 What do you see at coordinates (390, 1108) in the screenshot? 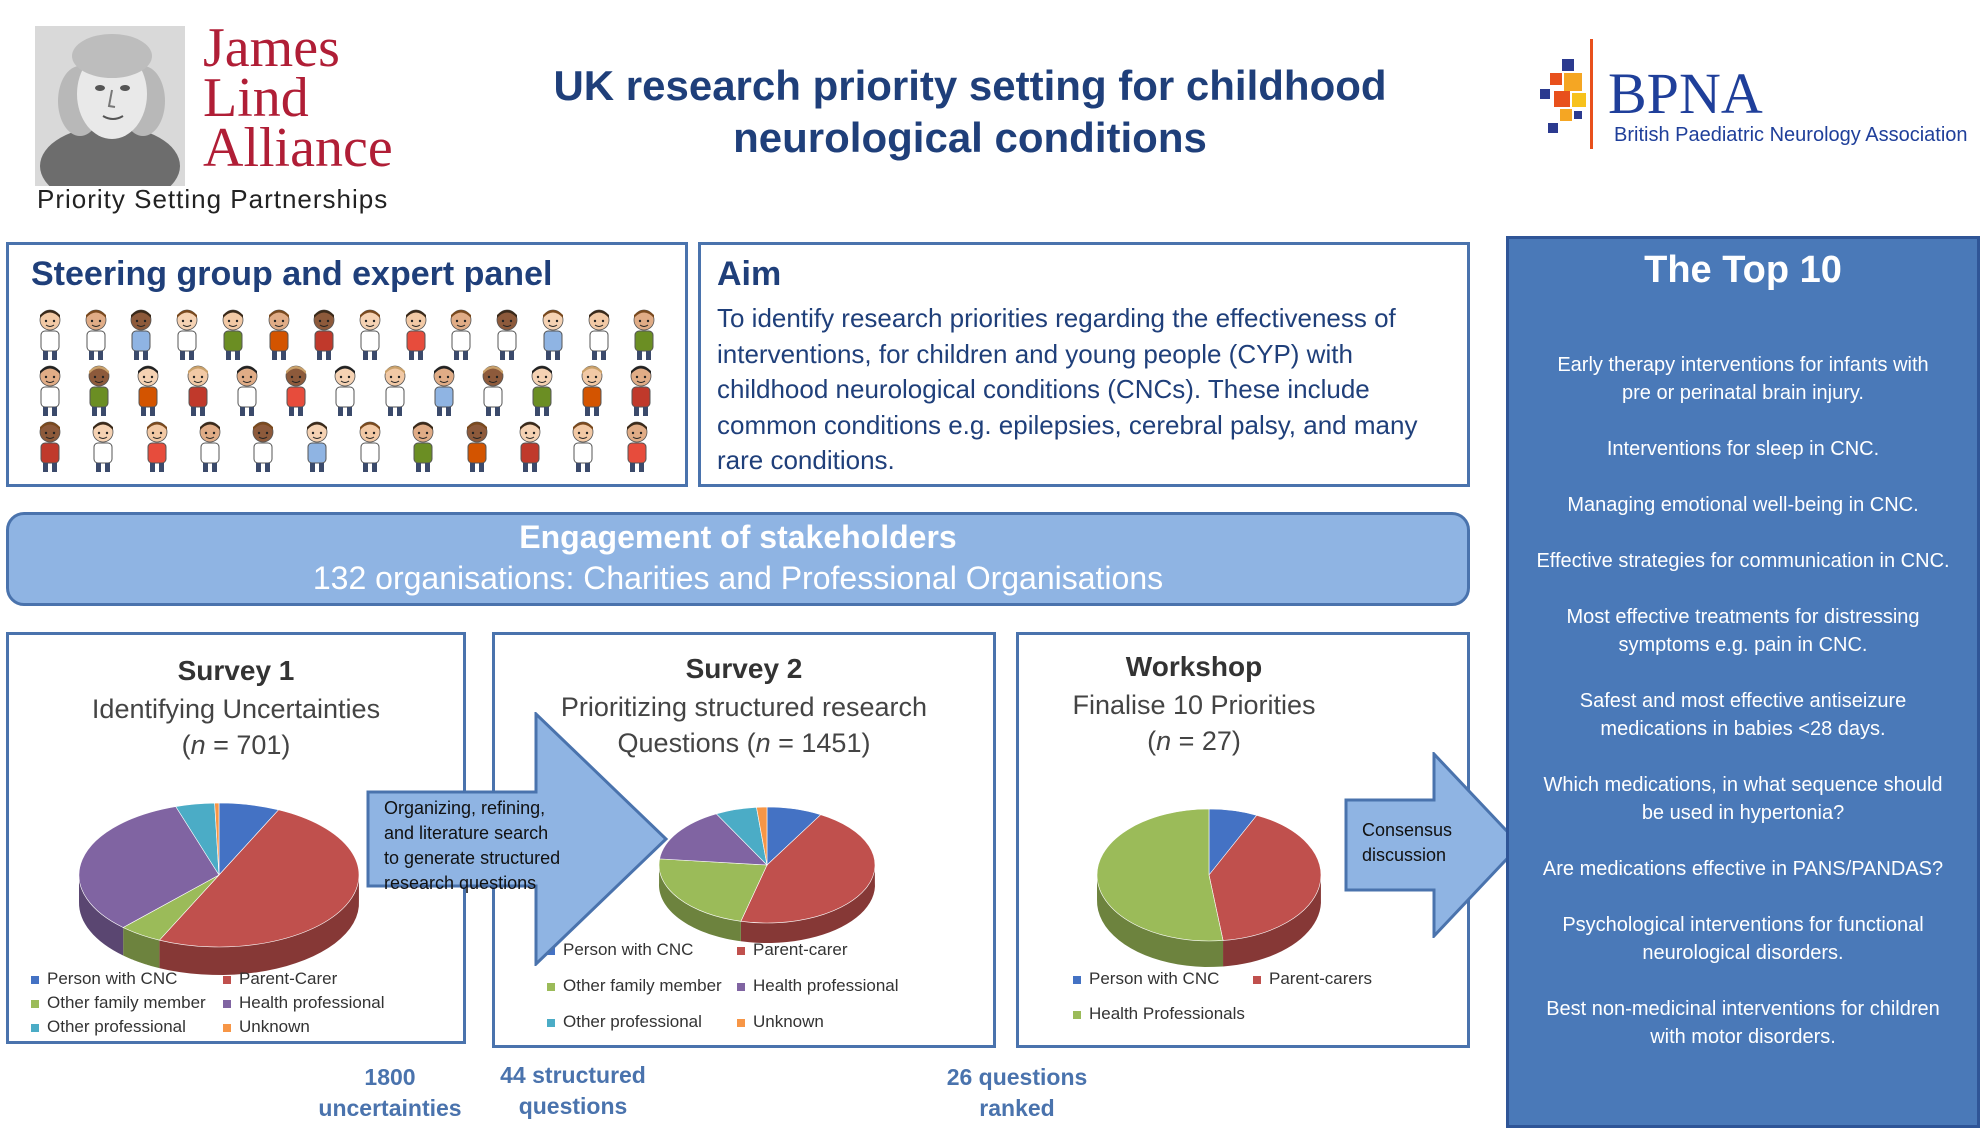
I see `count-label: uncertainties` at bounding box center [390, 1108].